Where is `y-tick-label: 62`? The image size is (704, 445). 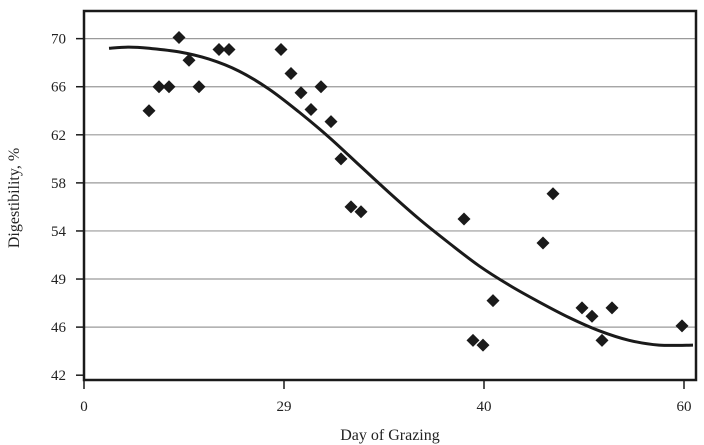 y-tick-label: 62 is located at coordinates (58, 136).